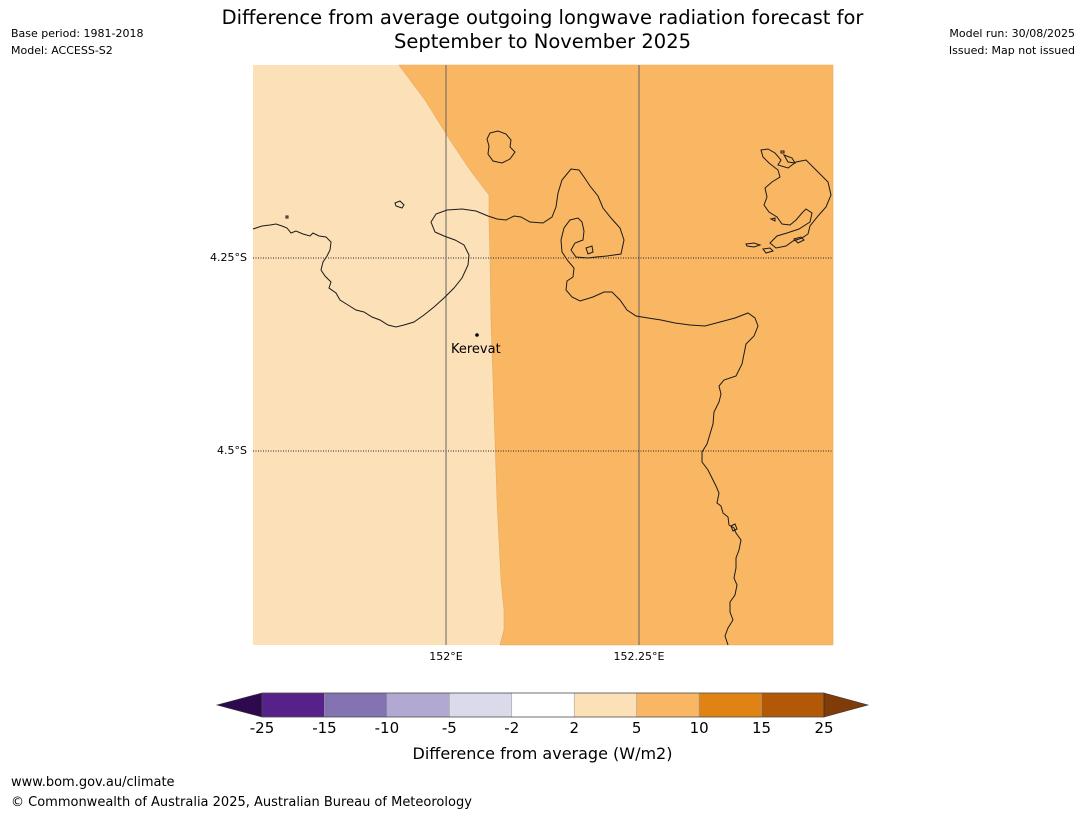  Describe the element at coordinates (324, 728) in the screenshot. I see `colorbar-tick-label: -15` at that location.